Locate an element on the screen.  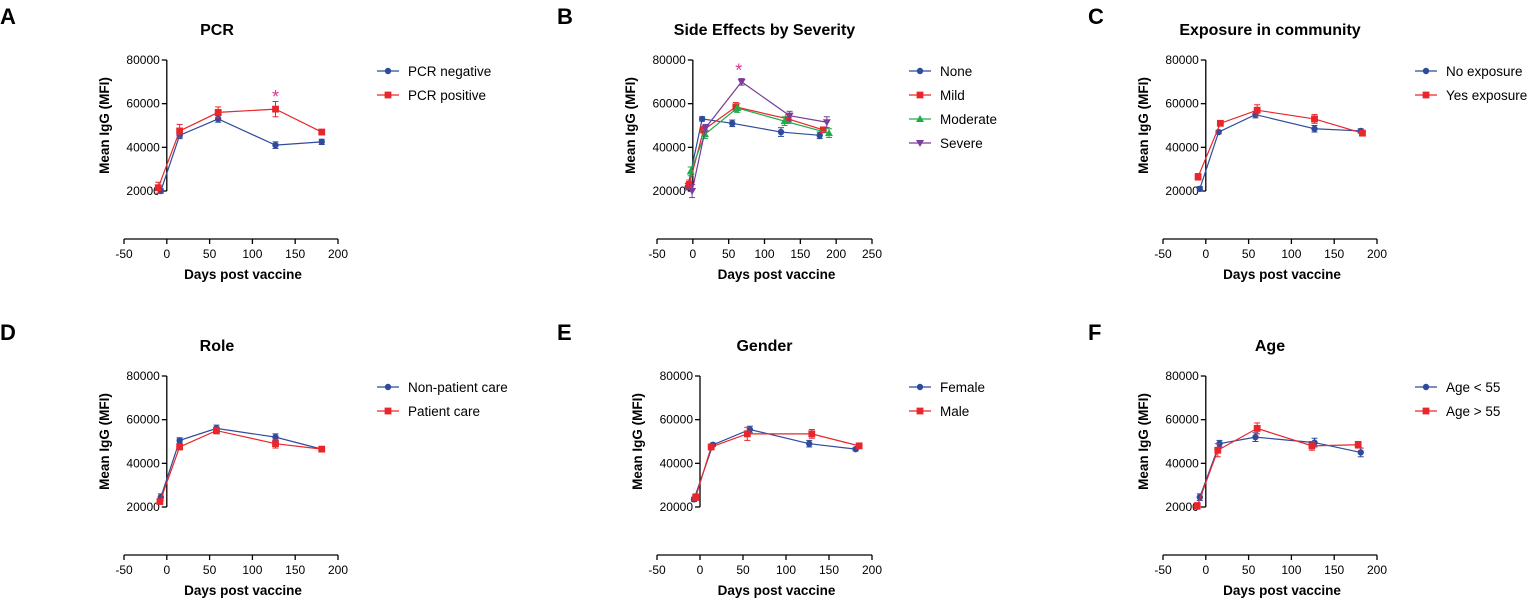
series-line-pcr-negative is located at coordinates (241, 155).